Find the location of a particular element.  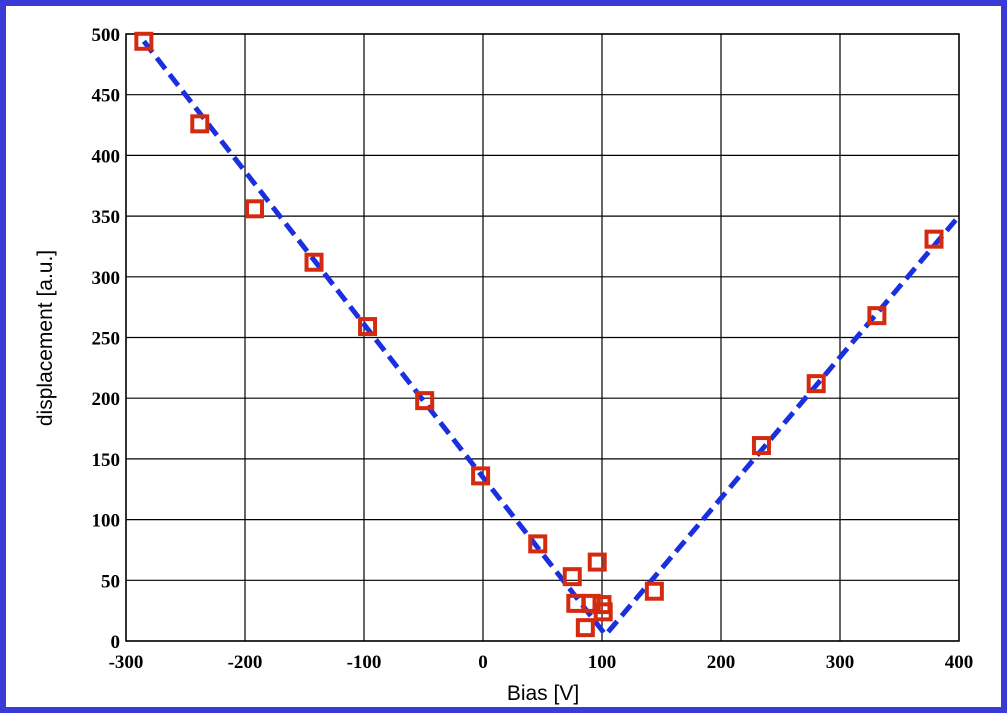

y-tick-labels: 0 50 100 150 200 250 300 350 400 450 500 is located at coordinates (106, 339).